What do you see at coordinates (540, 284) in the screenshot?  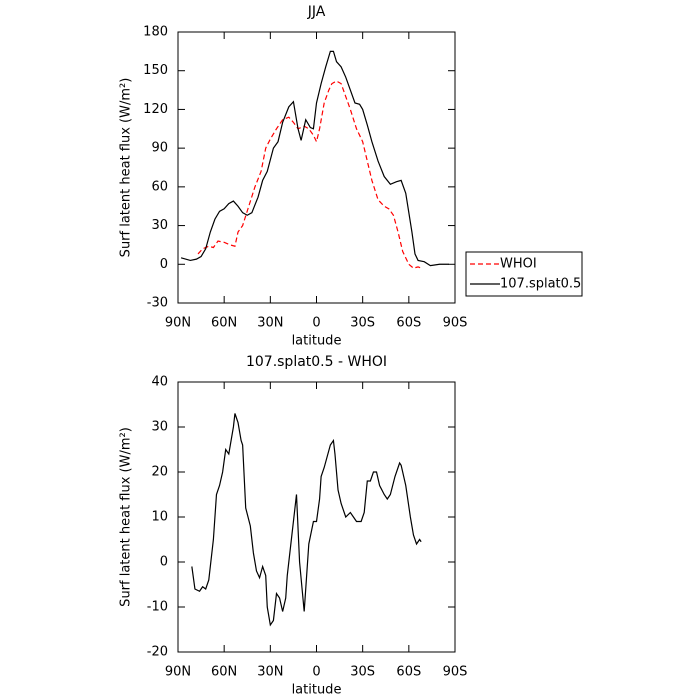 I see `legend-label: 107.splat0.5` at bounding box center [540, 284].